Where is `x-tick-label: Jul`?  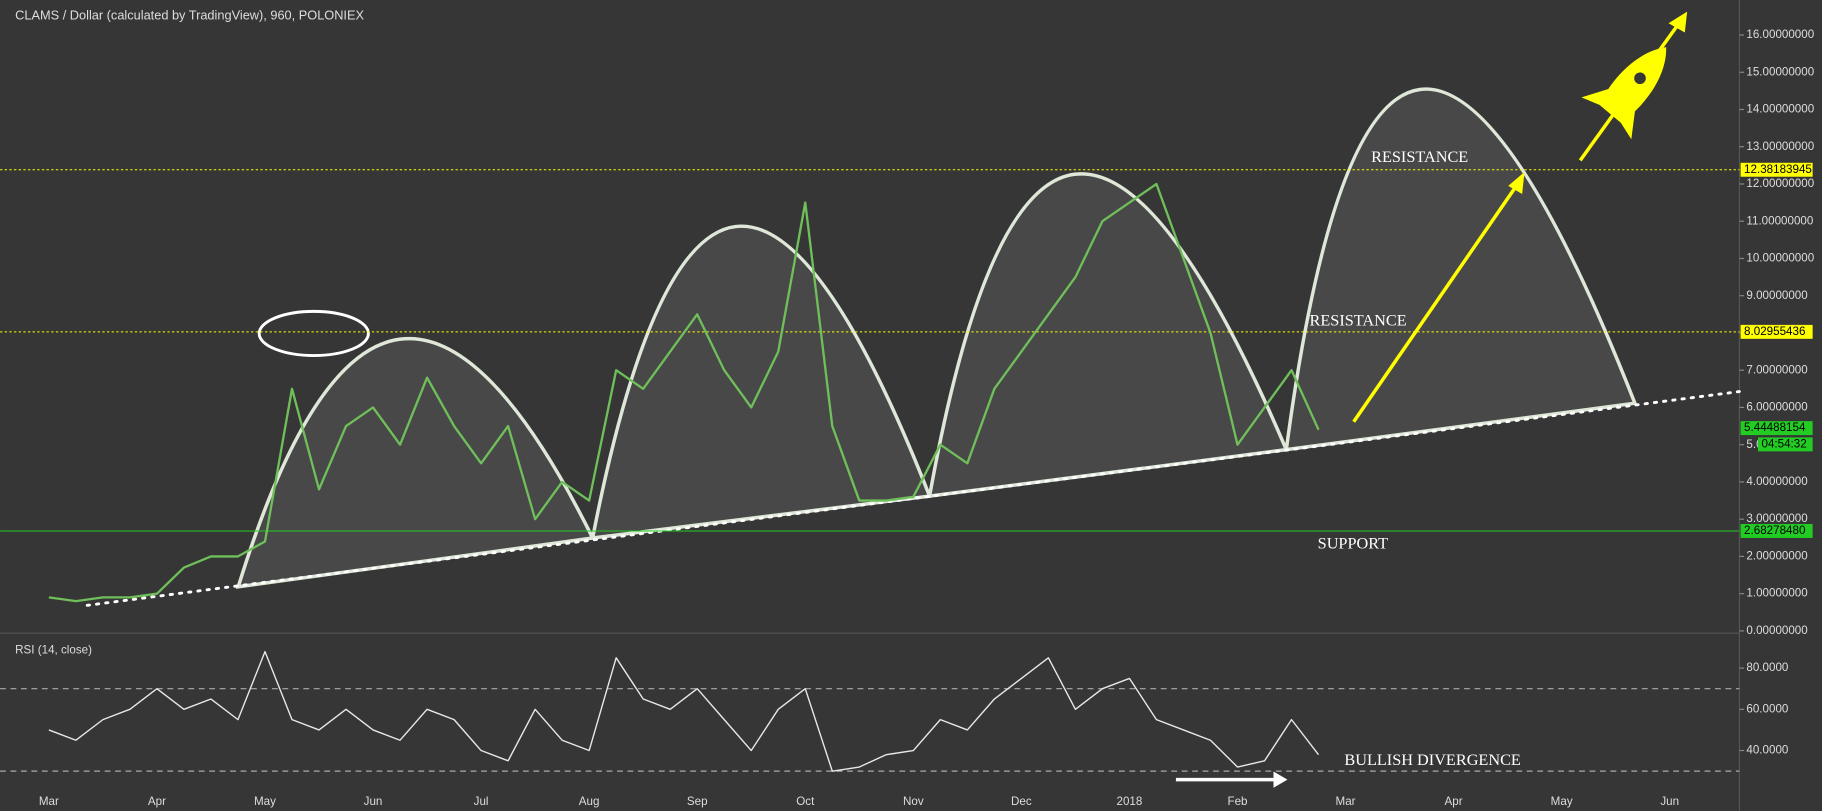 x-tick-label: Jul is located at coordinates (481, 801).